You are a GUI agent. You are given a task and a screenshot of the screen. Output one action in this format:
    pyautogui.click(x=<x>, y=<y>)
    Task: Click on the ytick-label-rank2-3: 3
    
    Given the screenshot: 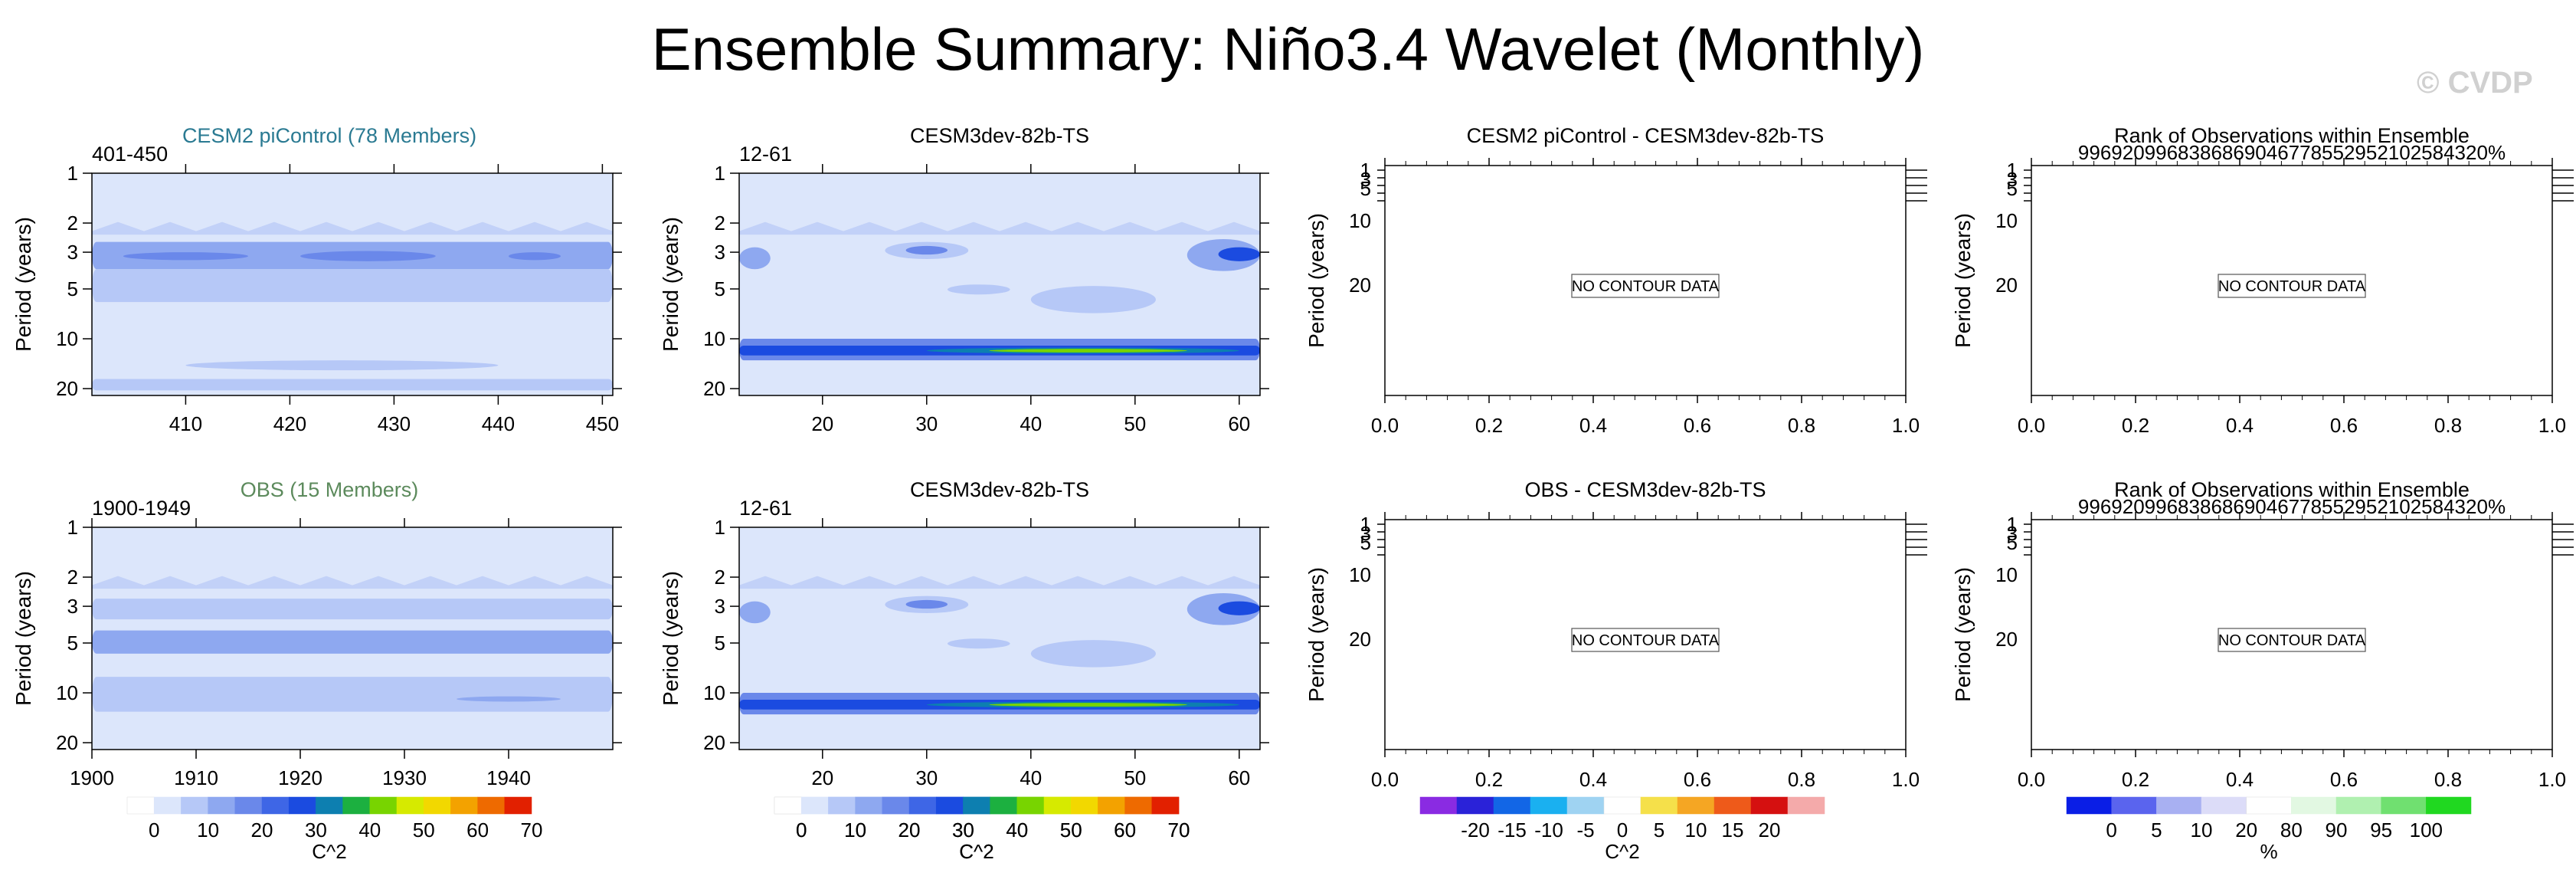 What is the action you would take?
    pyautogui.click(x=2012, y=533)
    